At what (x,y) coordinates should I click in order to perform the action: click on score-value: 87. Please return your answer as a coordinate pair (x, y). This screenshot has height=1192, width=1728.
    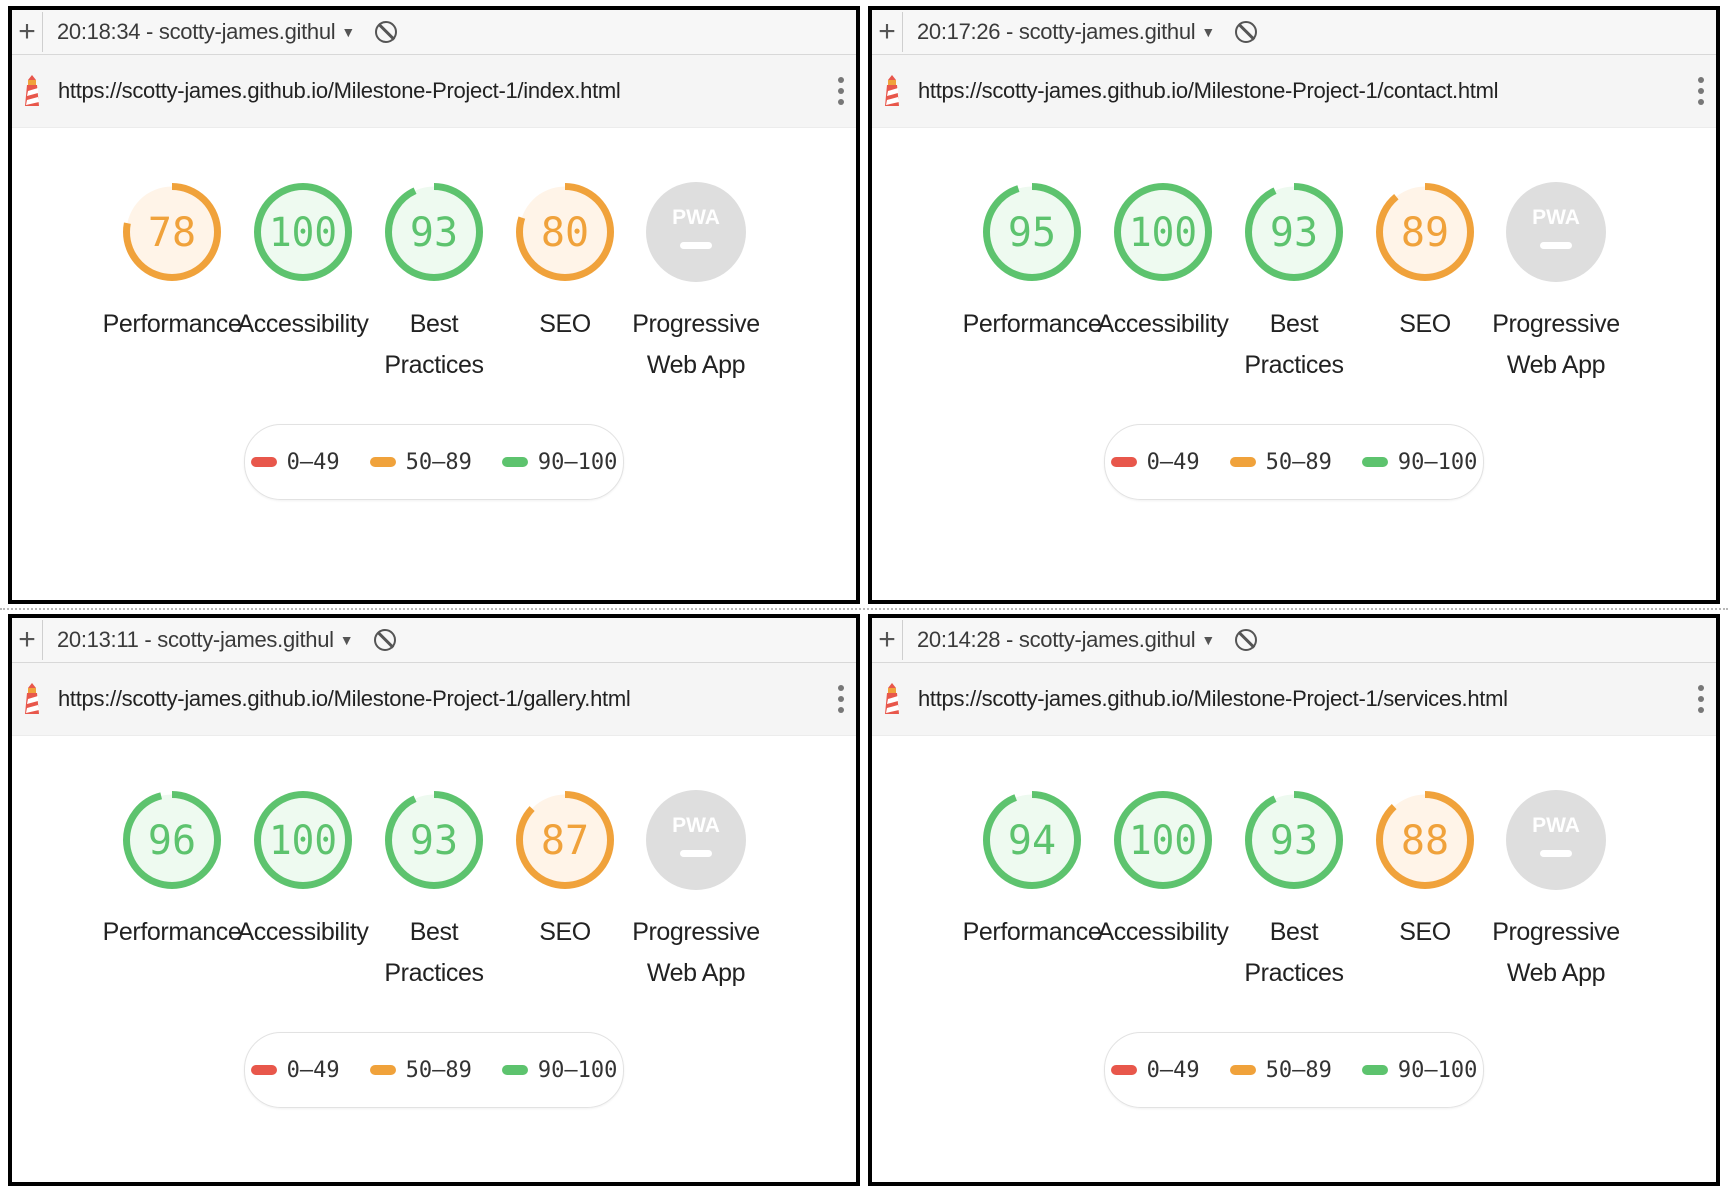
    Looking at the image, I should click on (565, 841).